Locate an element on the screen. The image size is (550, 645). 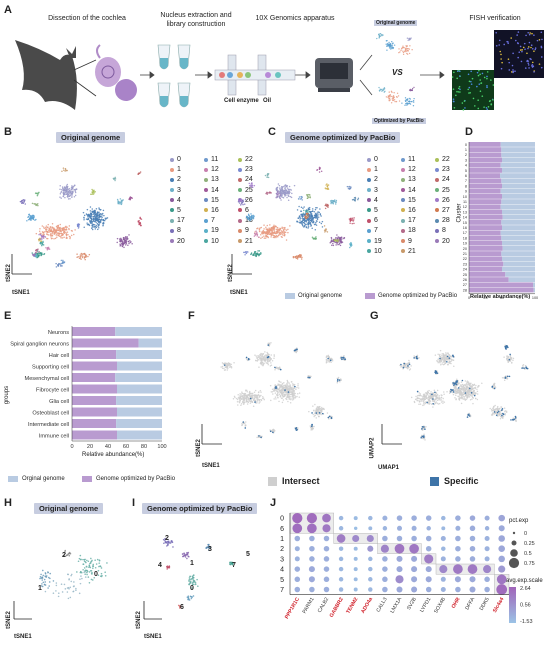
panel-f-tsne is located at coordinates (274, 393).